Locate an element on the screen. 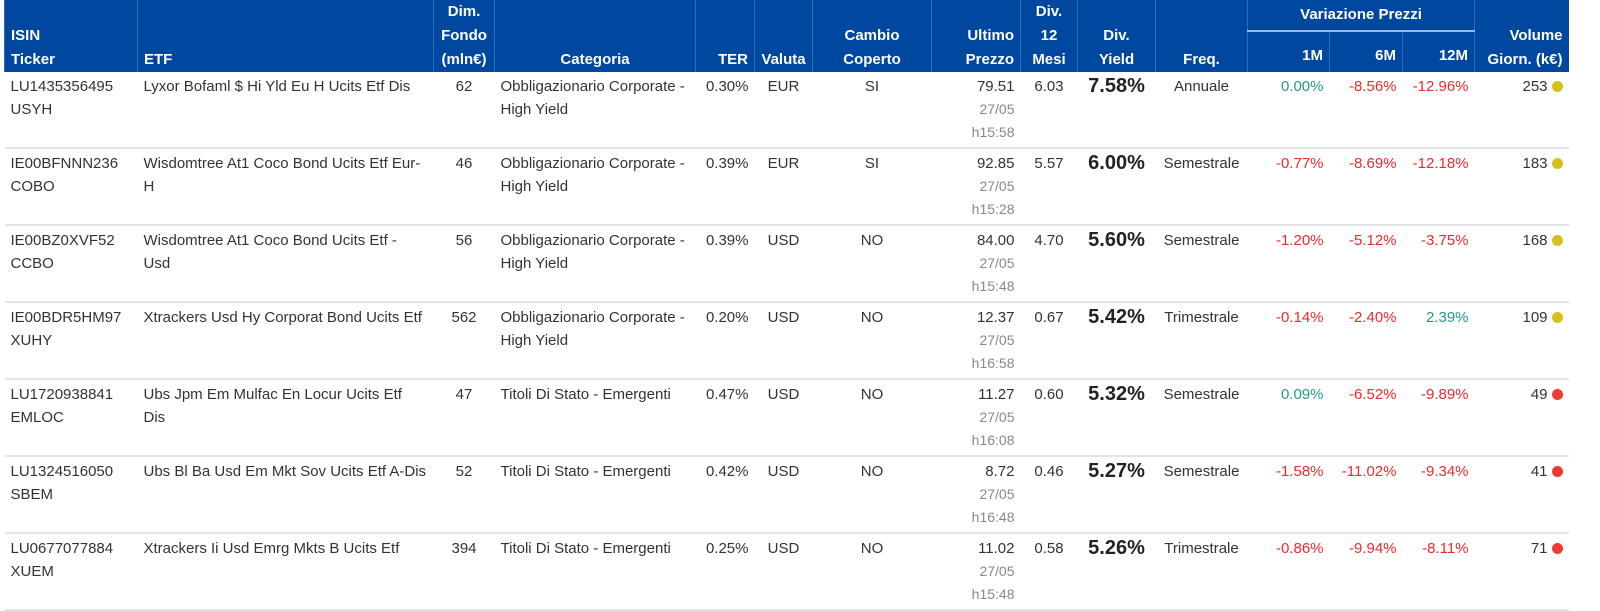  valuta: USD is located at coordinates (783, 572).